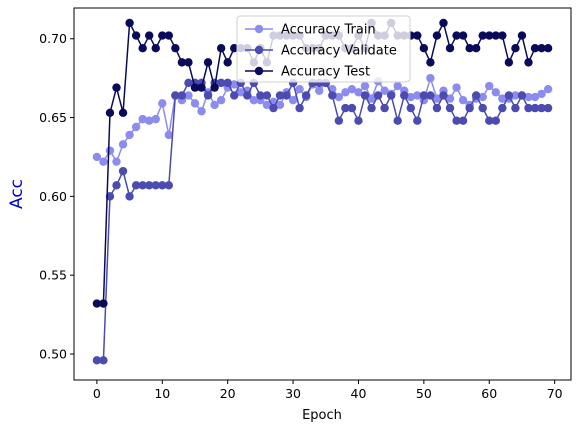  I want to click on x-tick-label: 0, so click(97, 393).